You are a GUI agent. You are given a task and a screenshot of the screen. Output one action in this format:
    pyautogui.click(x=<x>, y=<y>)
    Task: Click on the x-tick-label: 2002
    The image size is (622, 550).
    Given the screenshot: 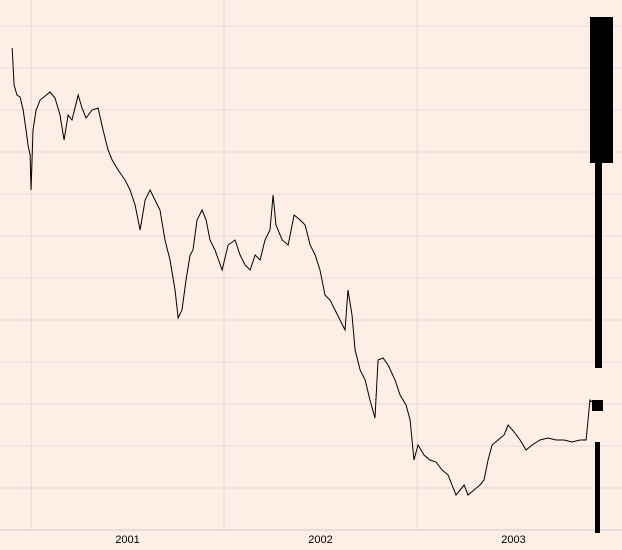 What is the action you would take?
    pyautogui.click(x=320, y=540)
    